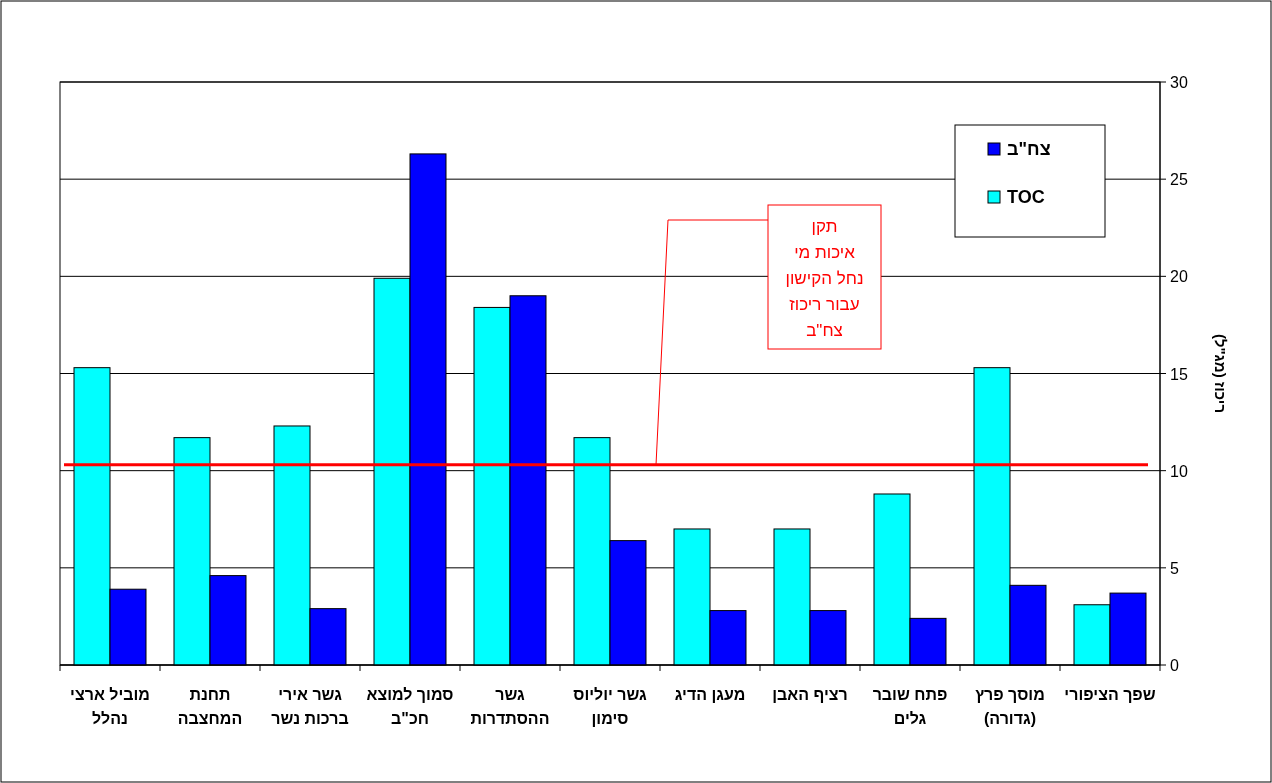 This screenshot has width=1272, height=783. Describe the element at coordinates (1220, 373) in the screenshot. I see `y-axis-title: ריכוז (מג"ל)` at that location.